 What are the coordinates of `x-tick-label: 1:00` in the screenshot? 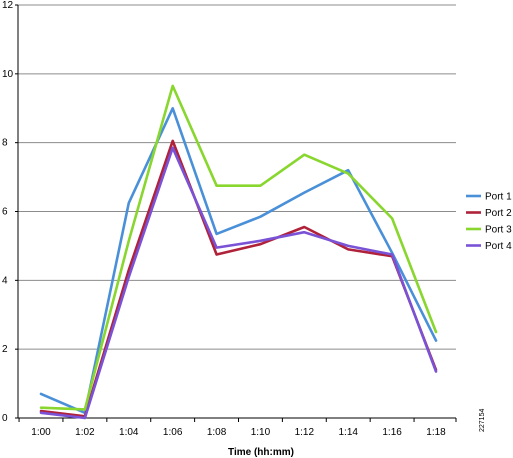 It's located at (41, 432).